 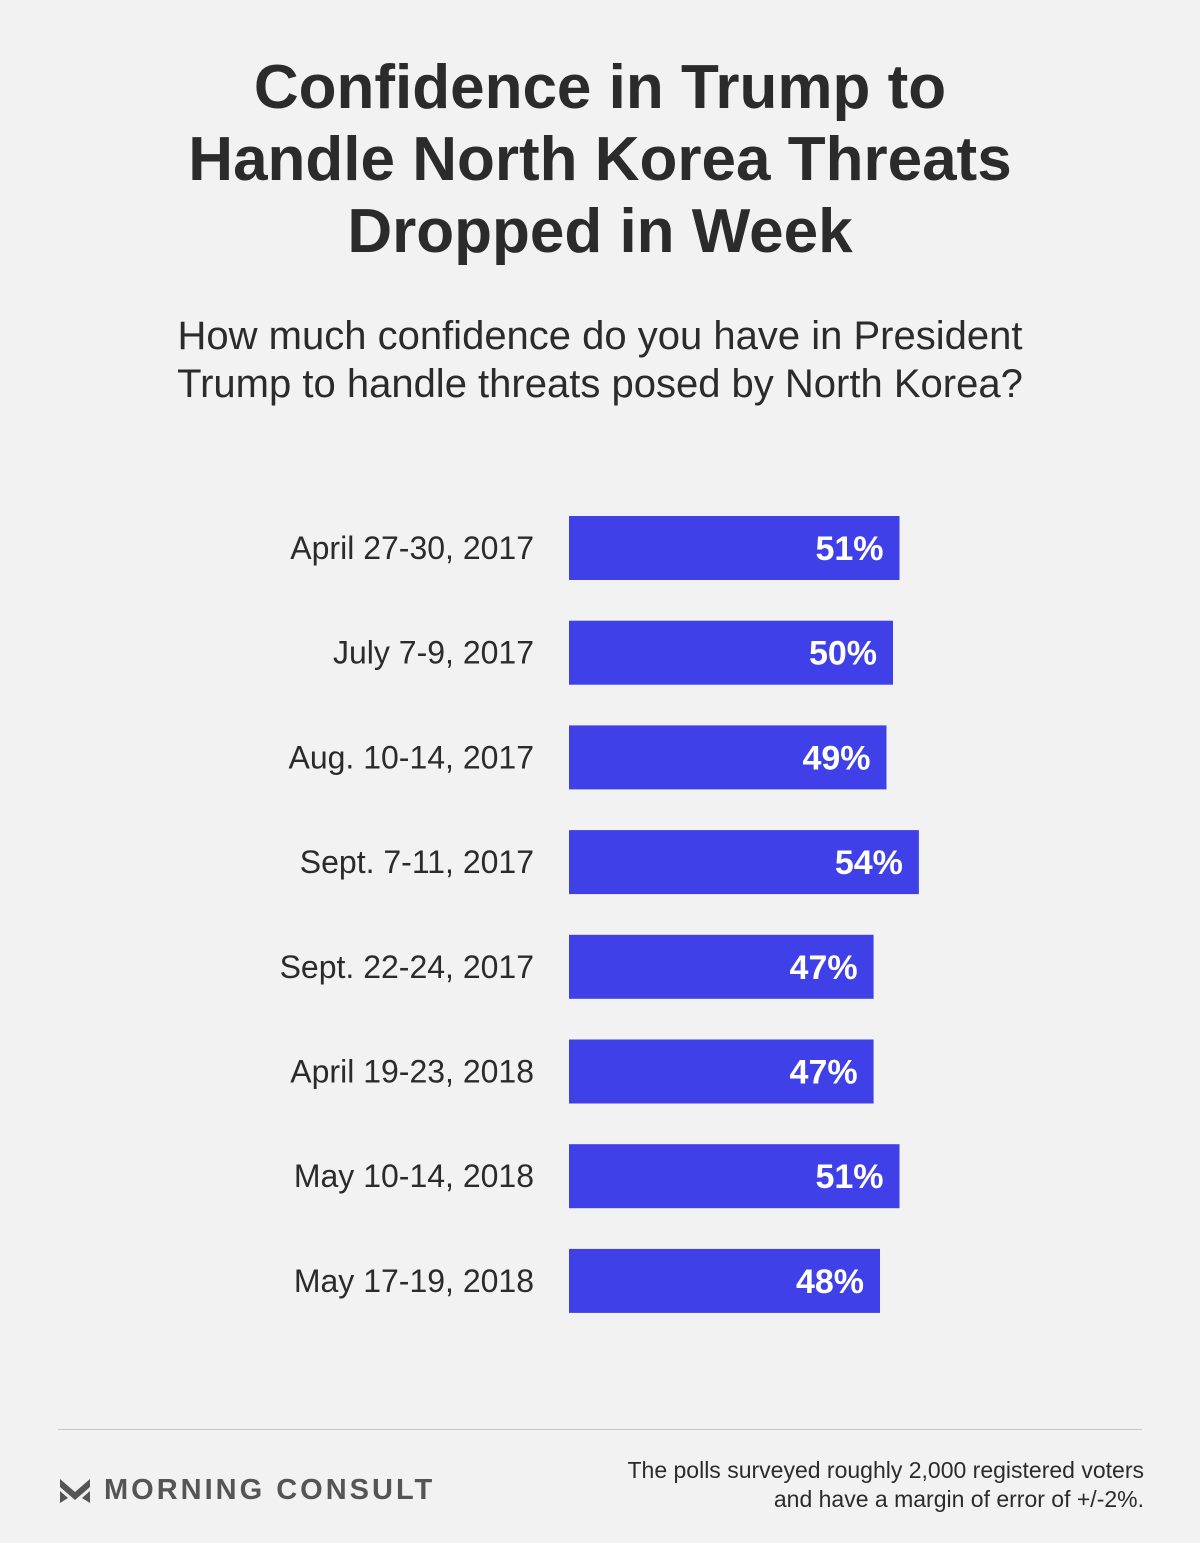 I want to click on chart-title-line: Handle North Korea Threats, so click(x=600, y=159).